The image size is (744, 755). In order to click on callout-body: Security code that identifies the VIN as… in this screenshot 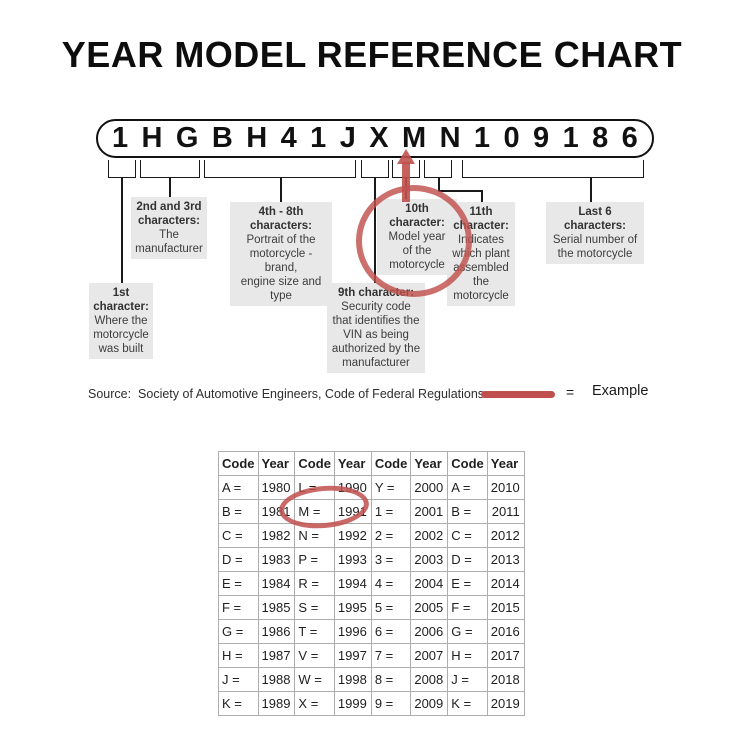, I will do `click(376, 335)`.